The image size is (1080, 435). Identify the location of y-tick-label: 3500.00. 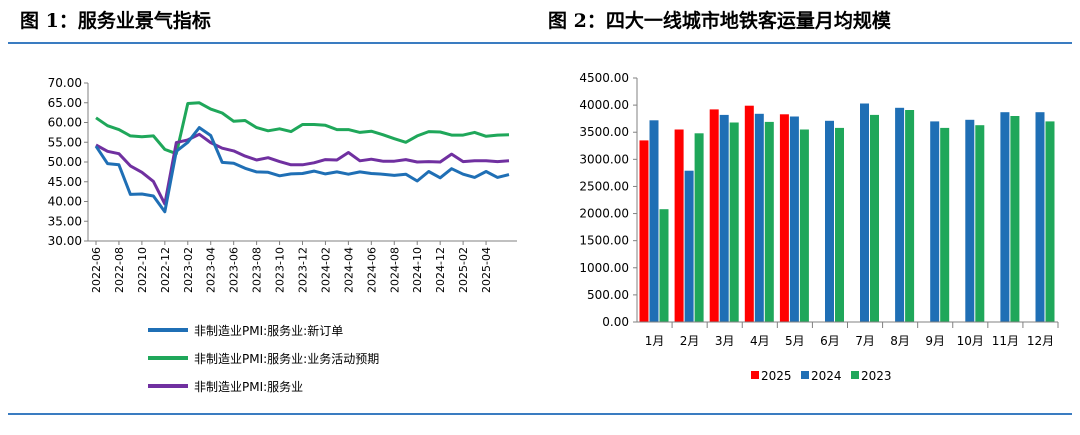
(604, 132).